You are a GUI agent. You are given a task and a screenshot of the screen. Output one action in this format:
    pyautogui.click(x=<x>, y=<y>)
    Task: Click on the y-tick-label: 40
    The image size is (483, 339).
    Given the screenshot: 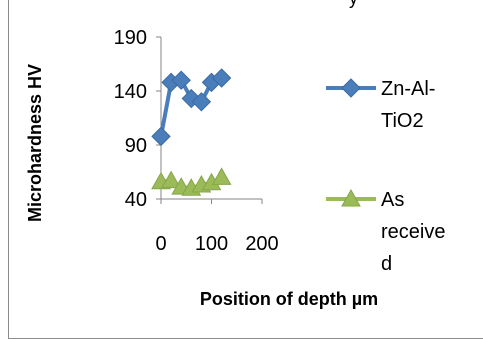 What is the action you would take?
    pyautogui.click(x=136, y=200)
    